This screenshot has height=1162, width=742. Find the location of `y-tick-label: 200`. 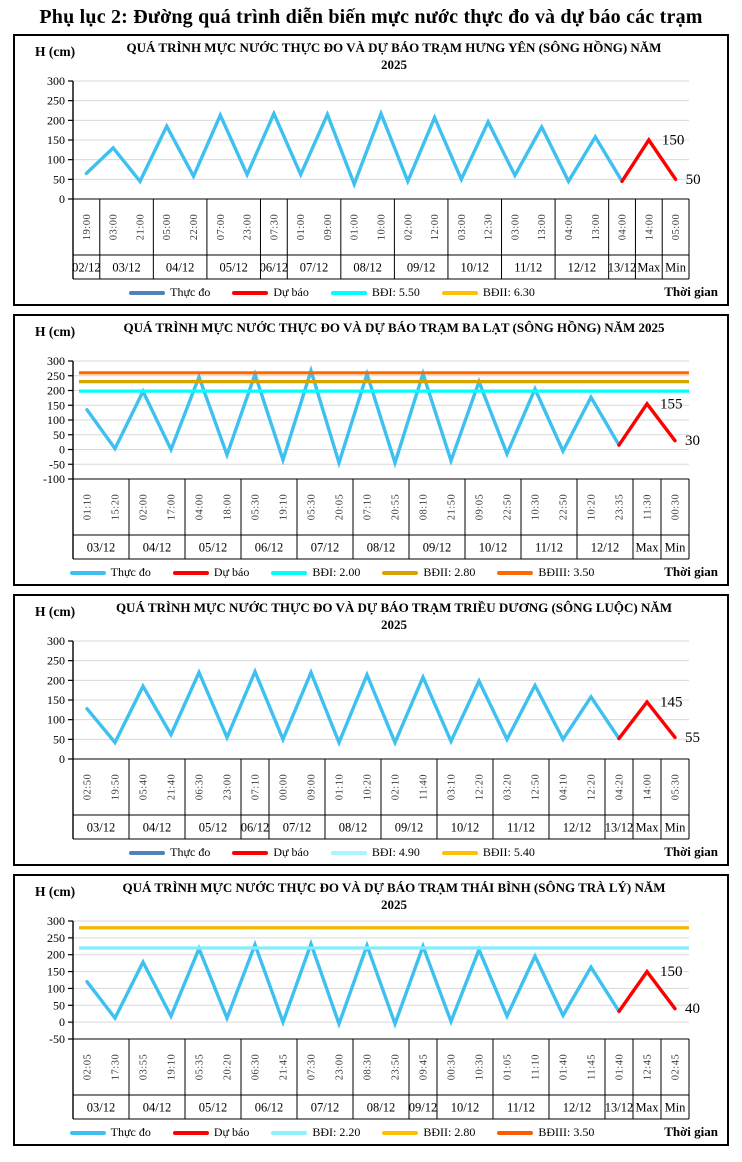

y-tick-label: 200 is located at coordinates (56, 680).